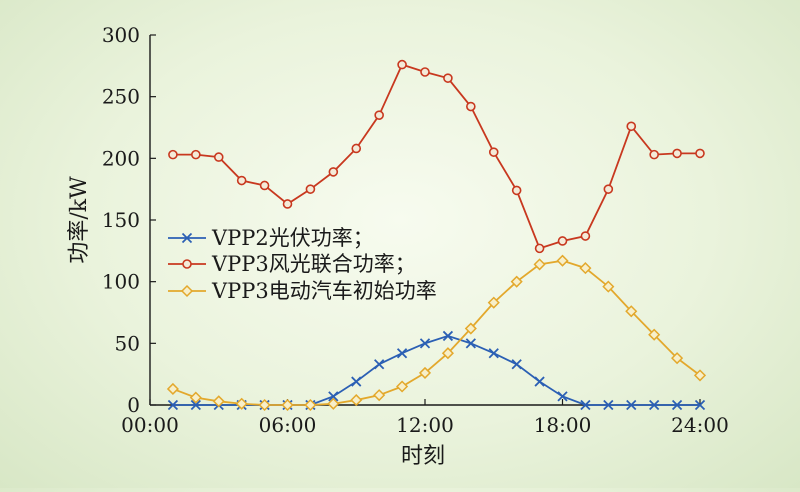  I want to click on x-tick-label: 06:00, so click(288, 425).